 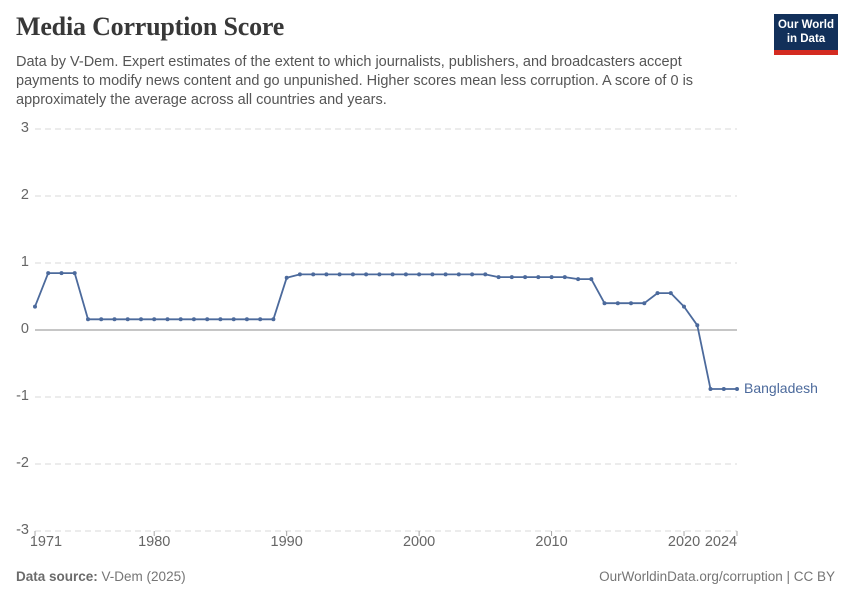 What do you see at coordinates (22, 396) in the screenshot?
I see `y-axis-tick-label: -1` at bounding box center [22, 396].